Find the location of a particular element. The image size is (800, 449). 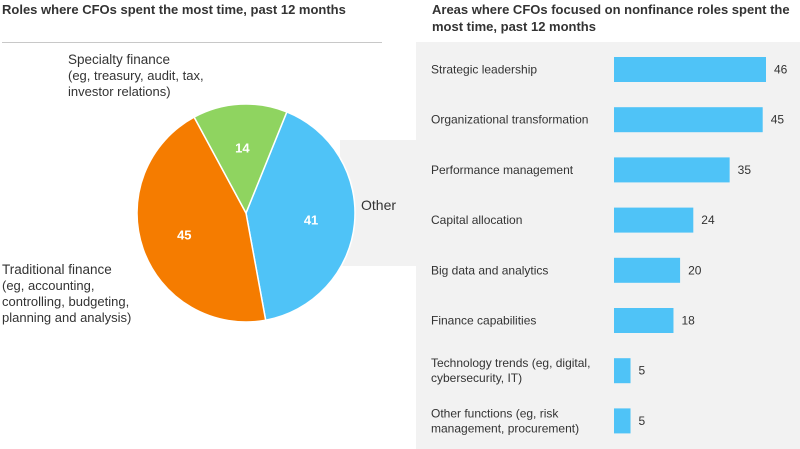

bar-category-label: Organizational transformation is located at coordinates (509, 120).